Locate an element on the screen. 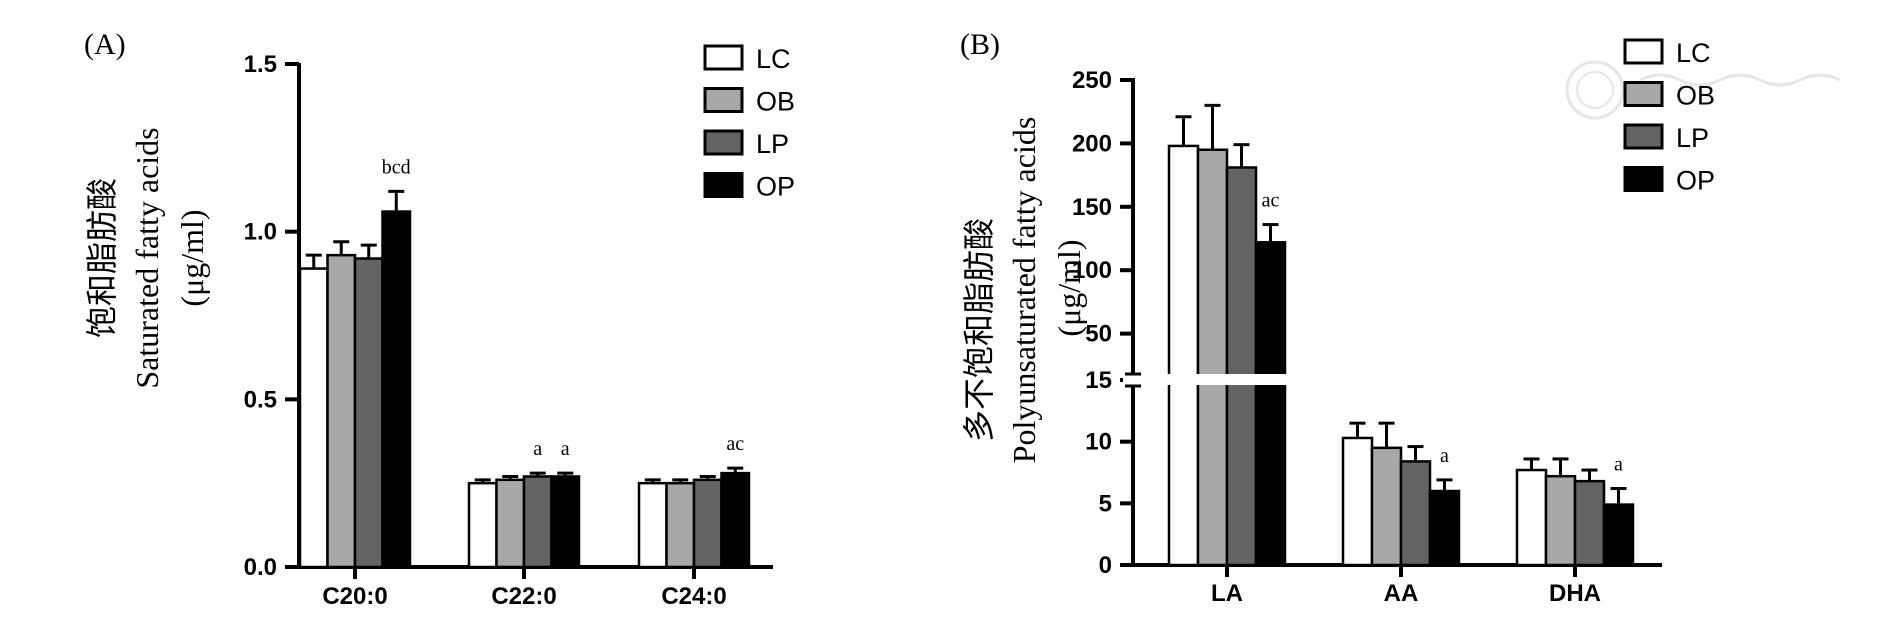 The image size is (1899, 617). panel-b-ylabel-unit: (μg/ml) is located at coordinates (1069, 287).